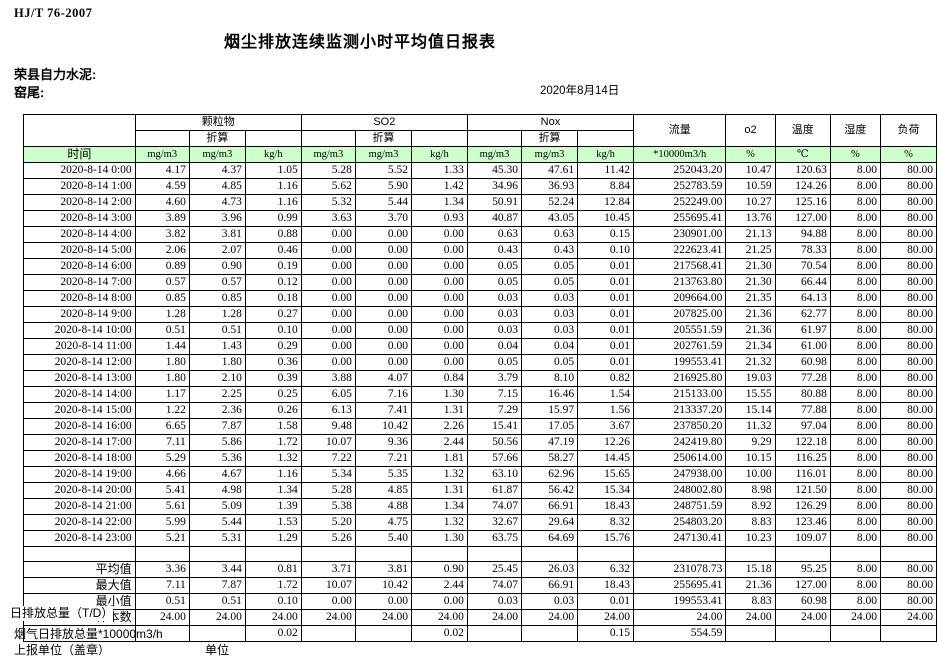 This screenshot has width=937, height=658. I want to click on header-group-flow: 流量, so click(679, 130).